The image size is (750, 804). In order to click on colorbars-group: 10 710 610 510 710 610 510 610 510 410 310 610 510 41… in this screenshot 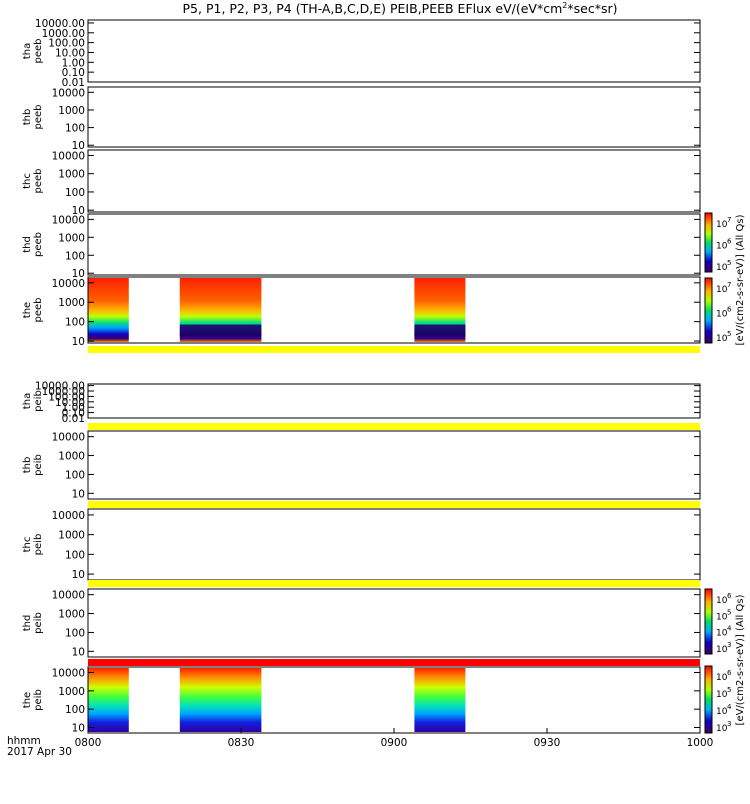, I will do `click(718, 473)`.